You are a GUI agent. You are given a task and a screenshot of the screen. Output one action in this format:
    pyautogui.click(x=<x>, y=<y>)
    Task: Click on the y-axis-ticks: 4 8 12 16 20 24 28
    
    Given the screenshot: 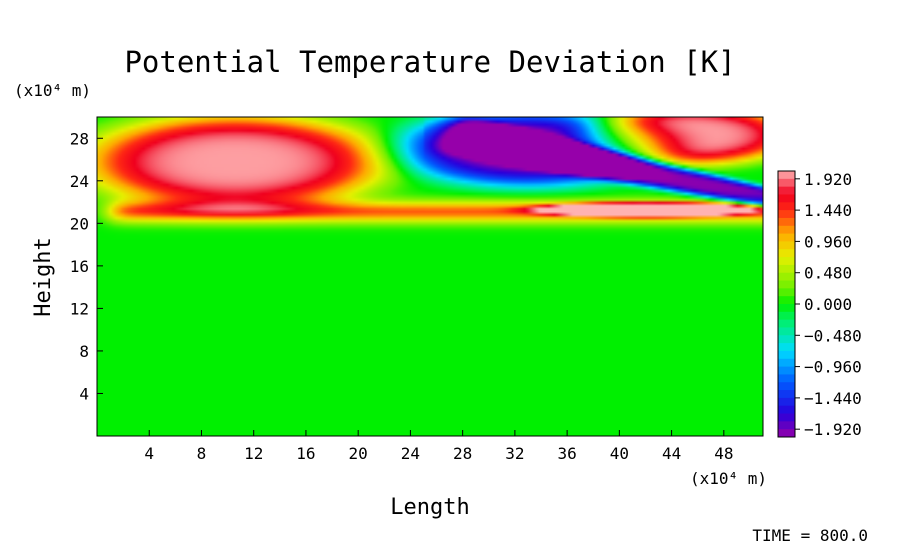 What is the action you would take?
    pyautogui.click(x=86, y=266)
    